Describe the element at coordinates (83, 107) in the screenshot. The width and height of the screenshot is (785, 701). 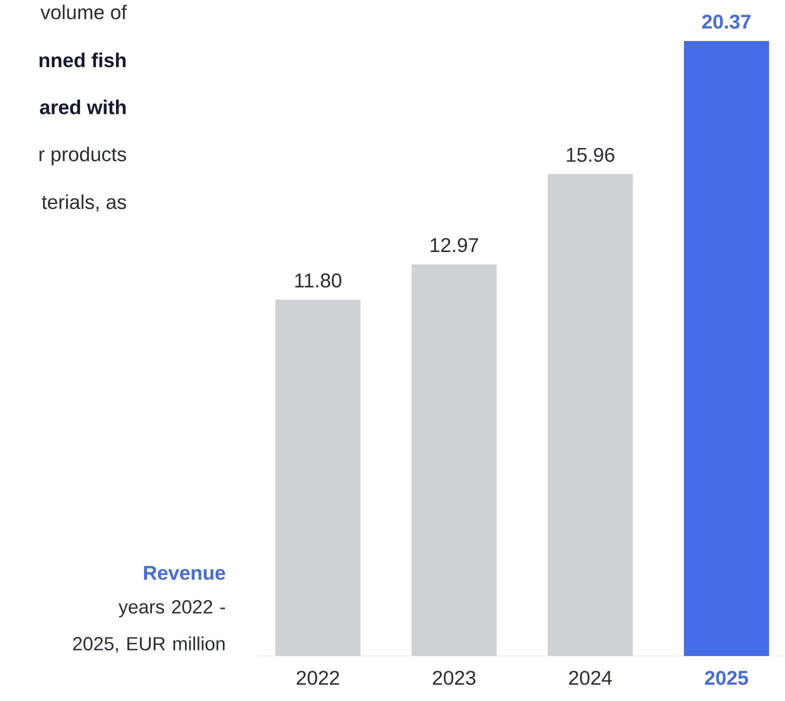
I see `text: ared with` at that location.